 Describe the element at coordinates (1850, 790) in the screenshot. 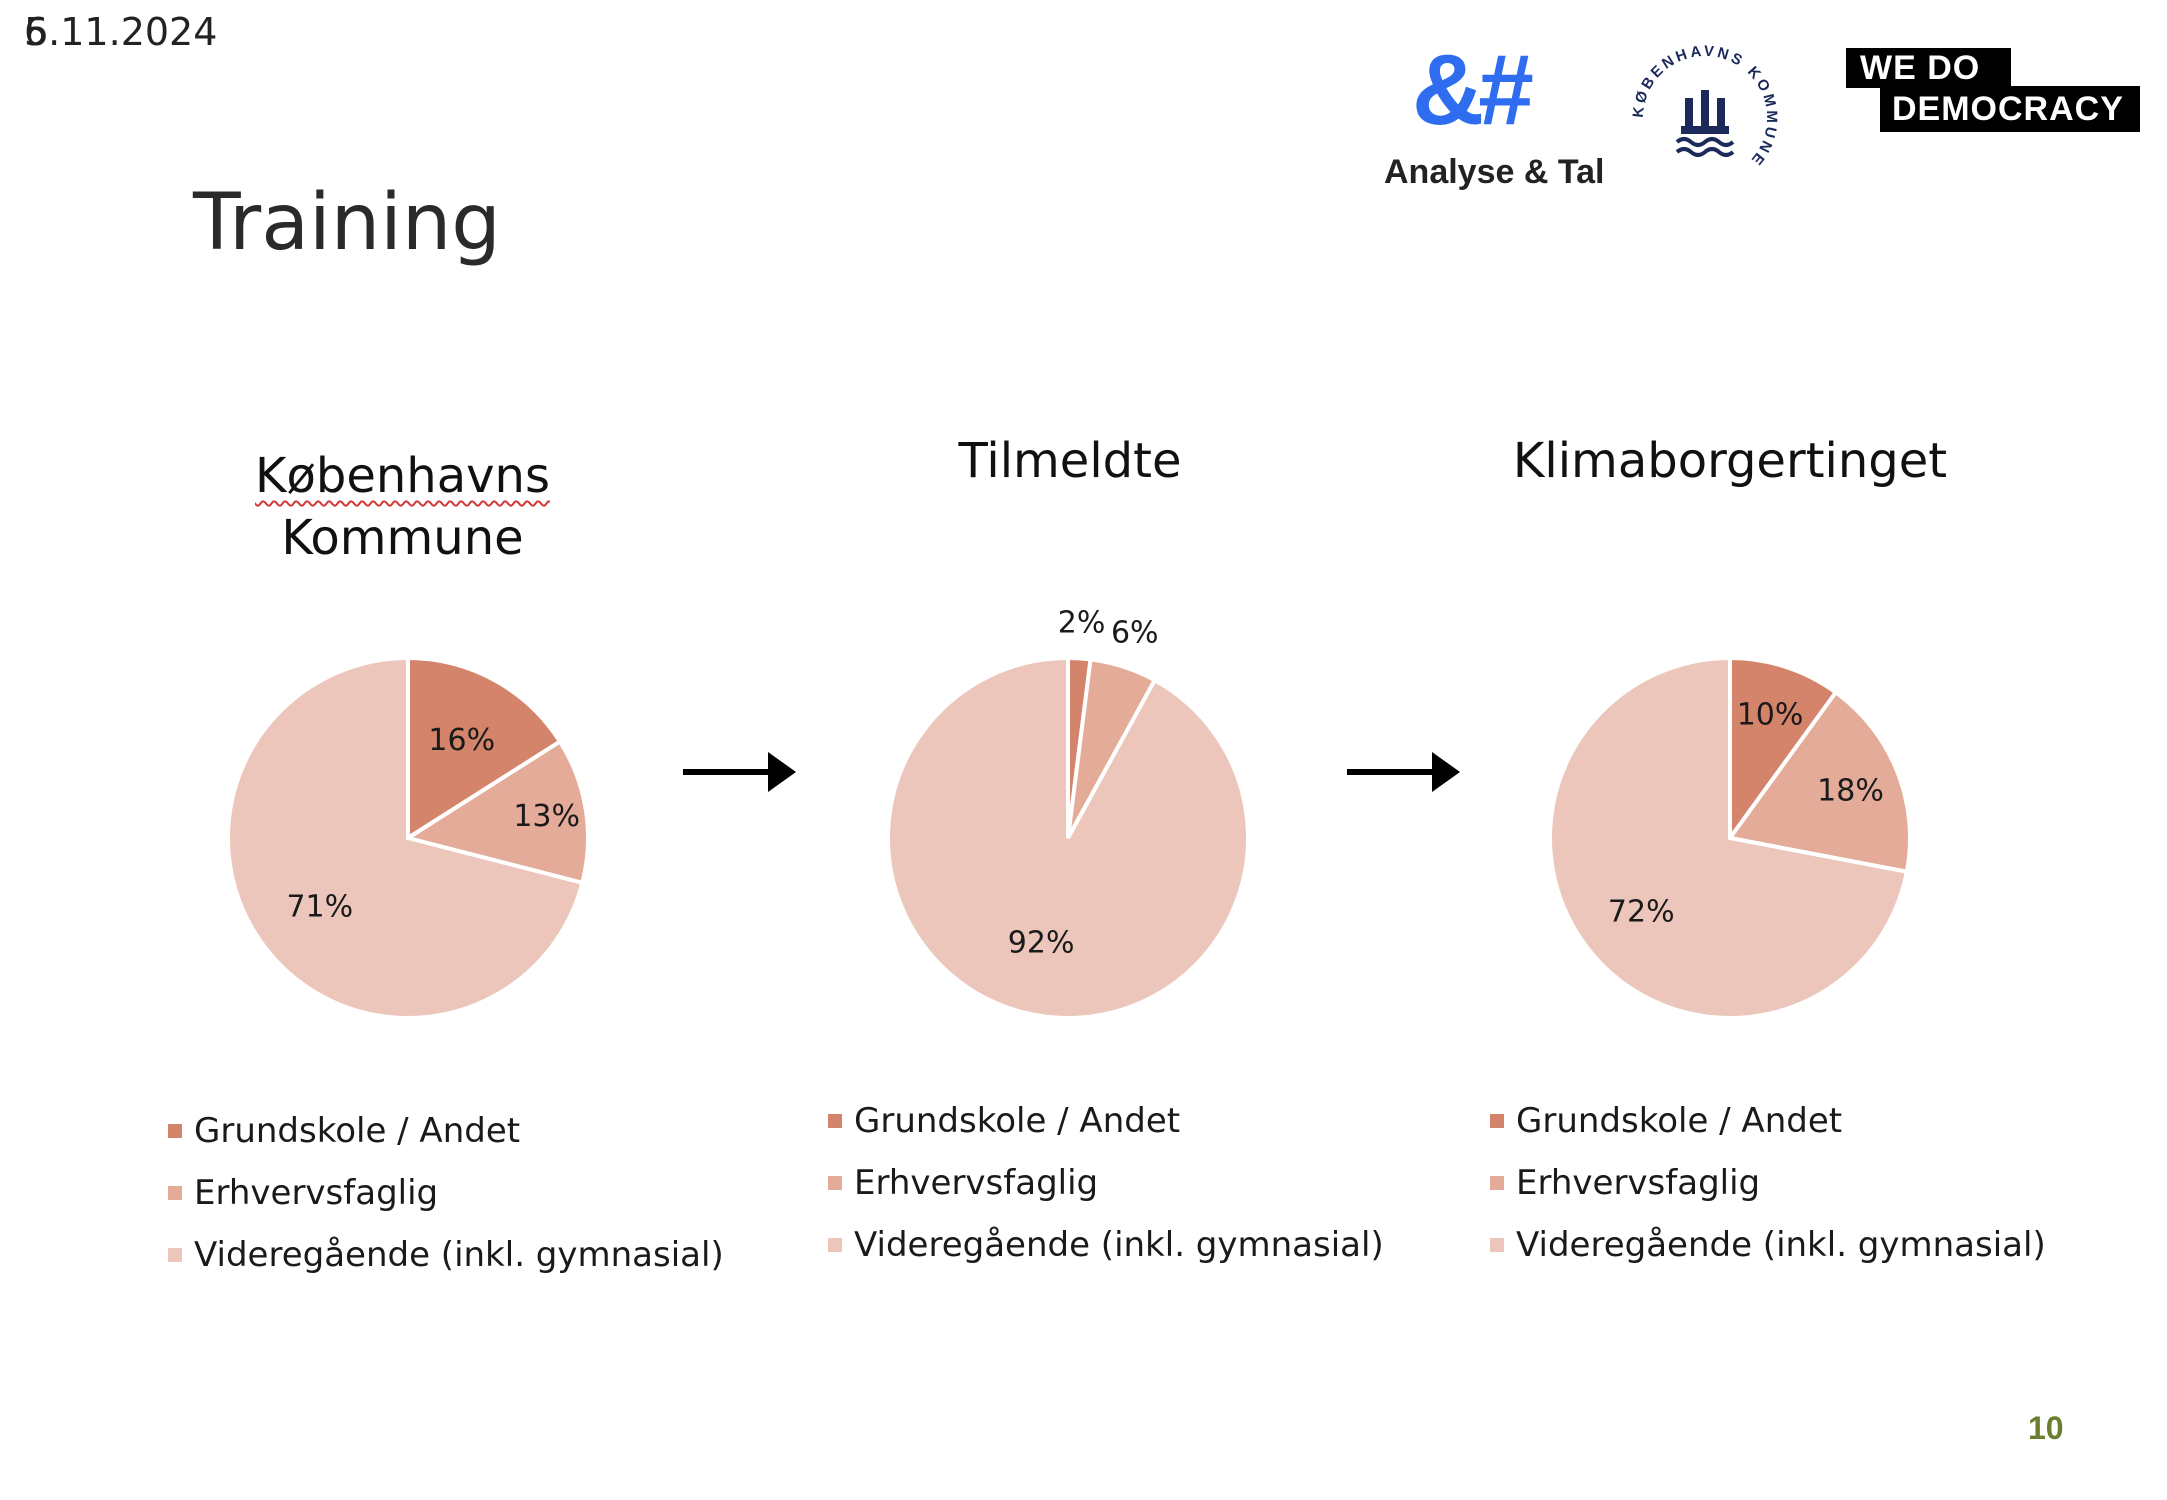

I see `chart-3-slice-2-label: 18%` at that location.